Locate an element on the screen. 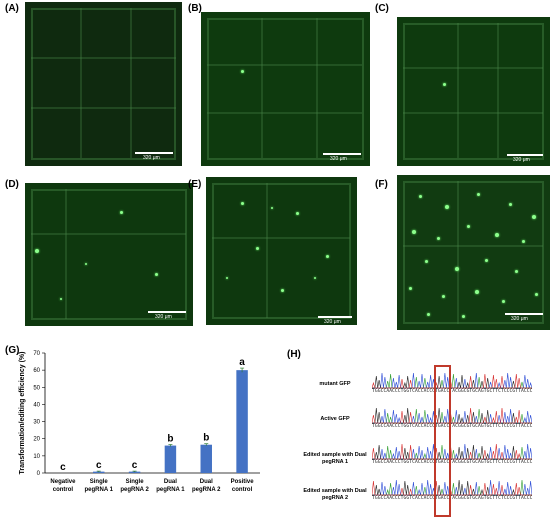 This screenshot has width=550, height=518. y-tick-label: 50 is located at coordinates (36, 388).